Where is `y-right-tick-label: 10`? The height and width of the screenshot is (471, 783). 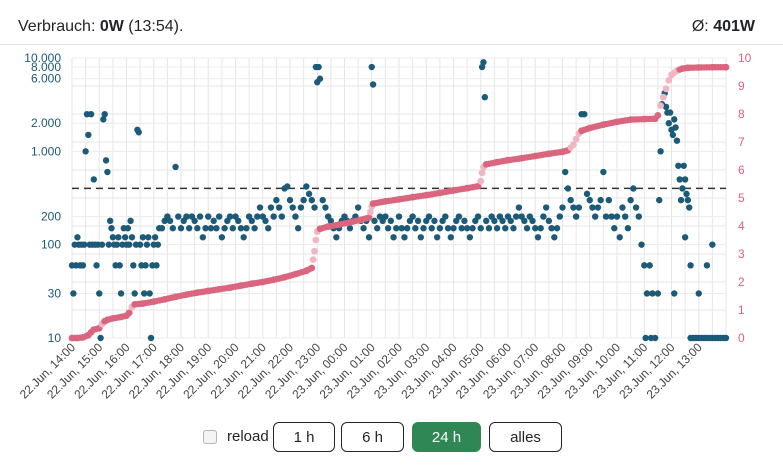 y-right-tick-label: 10 is located at coordinates (745, 58).